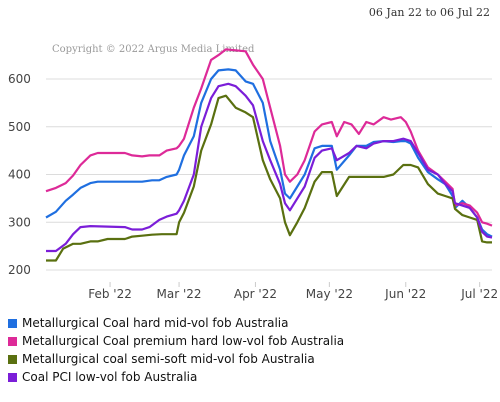 This screenshot has height=402, width=500. Describe the element at coordinates (255, 294) in the screenshot. I see `x-tick-label: Apr '22` at that location.